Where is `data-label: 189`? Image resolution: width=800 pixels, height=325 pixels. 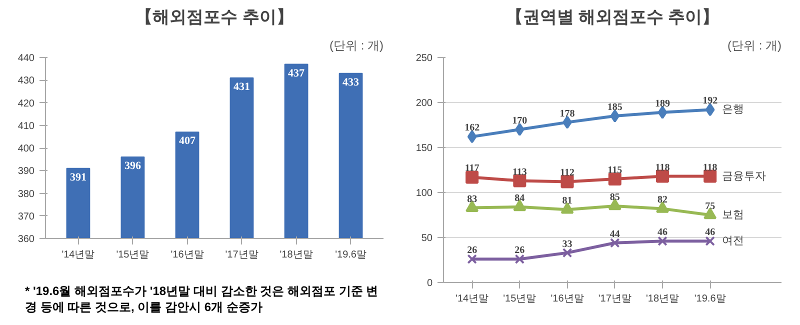 data-label: 189 is located at coordinates (662, 104).